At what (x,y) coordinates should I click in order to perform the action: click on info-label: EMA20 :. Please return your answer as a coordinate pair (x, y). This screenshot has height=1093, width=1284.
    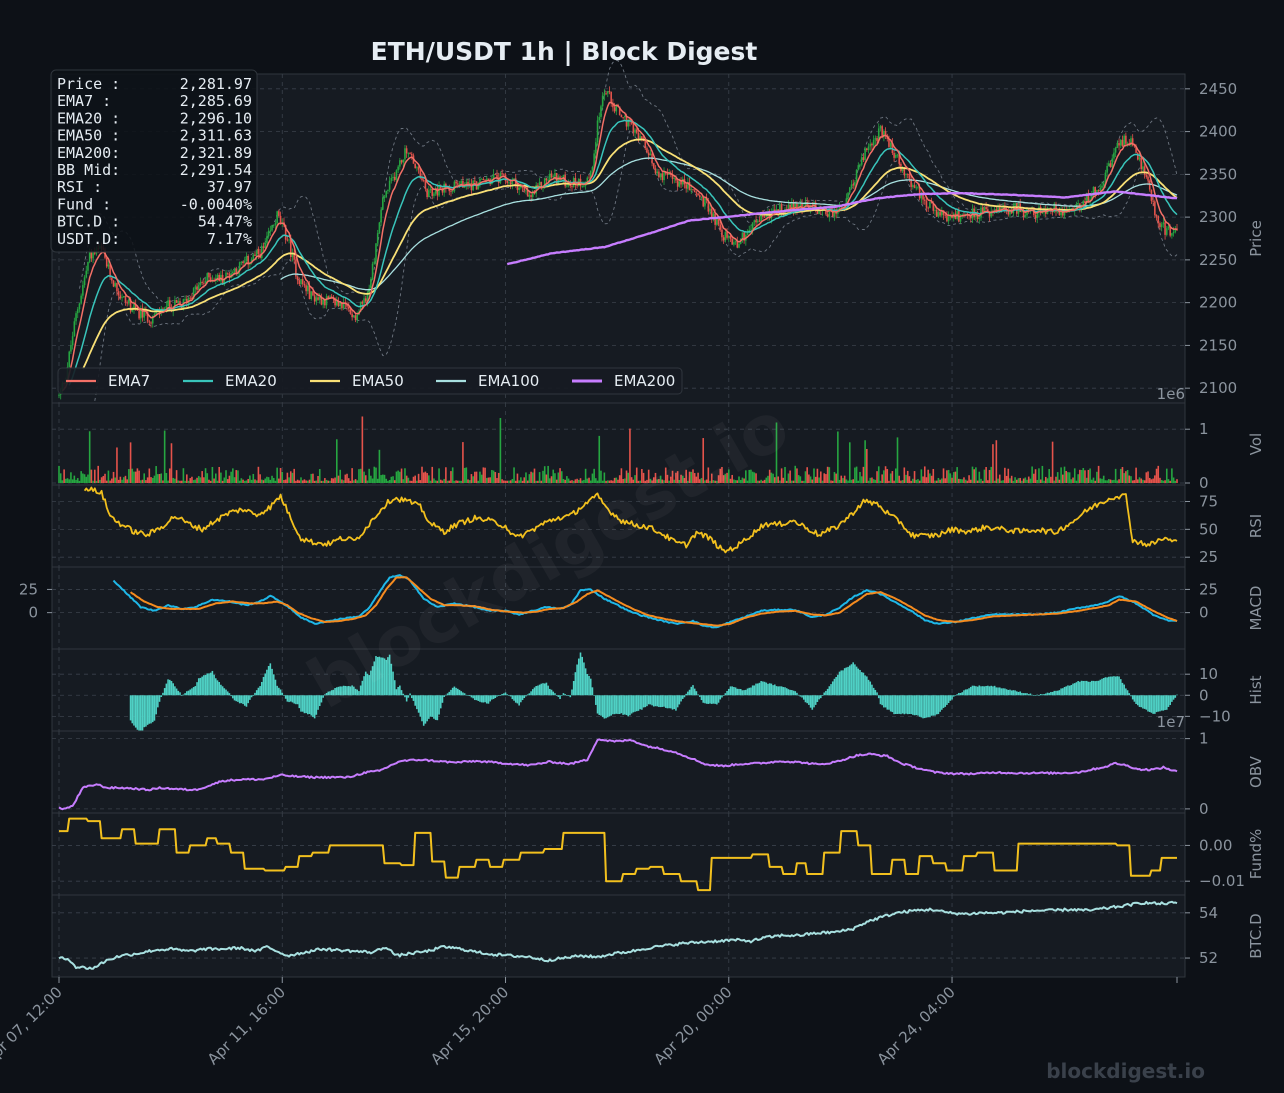
    Looking at the image, I should click on (88, 118).